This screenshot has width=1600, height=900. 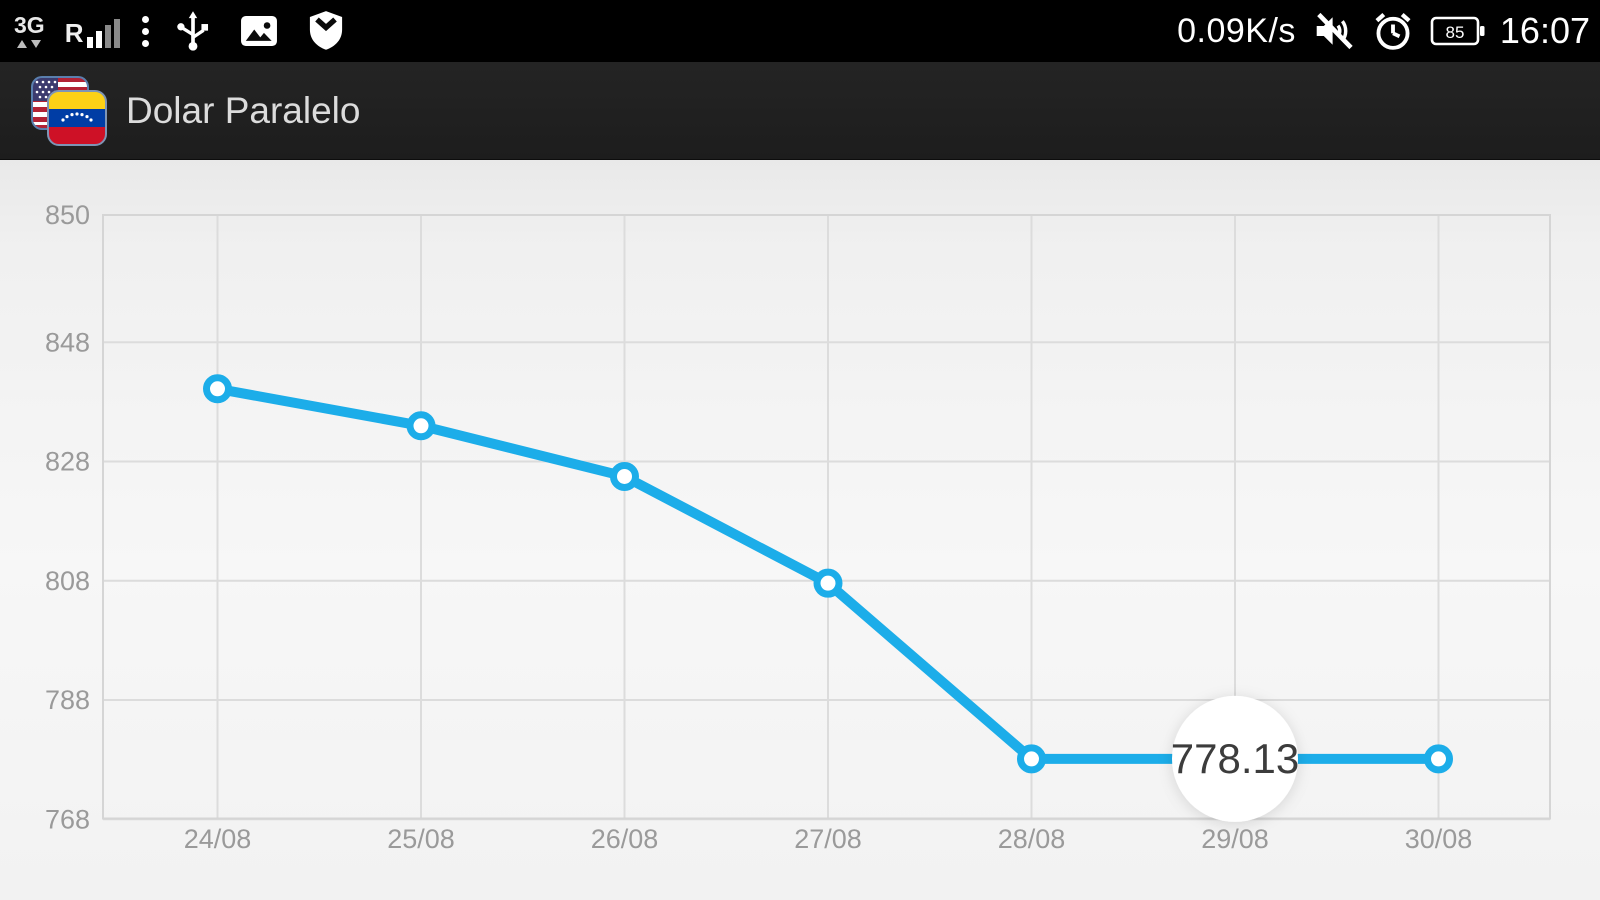 What do you see at coordinates (326, 30) in the screenshot?
I see `shield-antivirus-icon` at bounding box center [326, 30].